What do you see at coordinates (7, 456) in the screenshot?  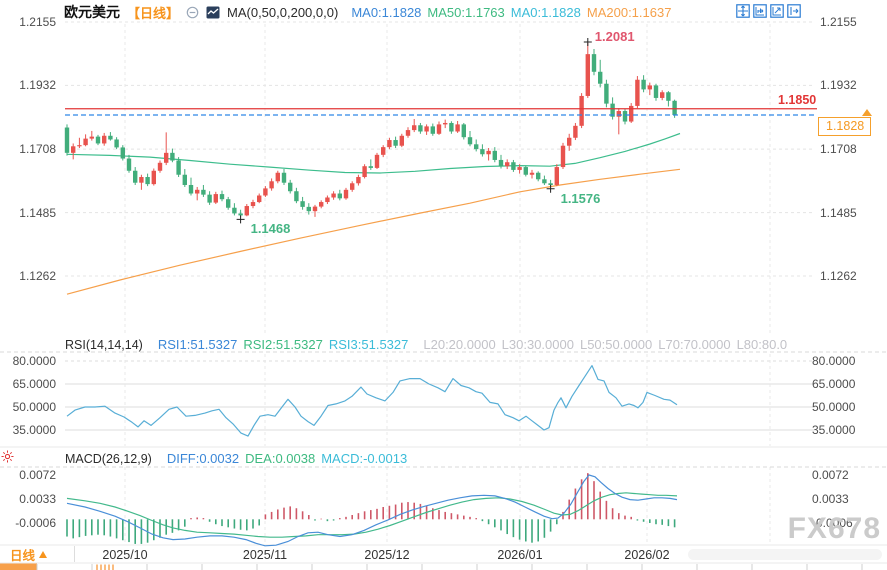 I see `indicator-sun-icon` at bounding box center [7, 456].